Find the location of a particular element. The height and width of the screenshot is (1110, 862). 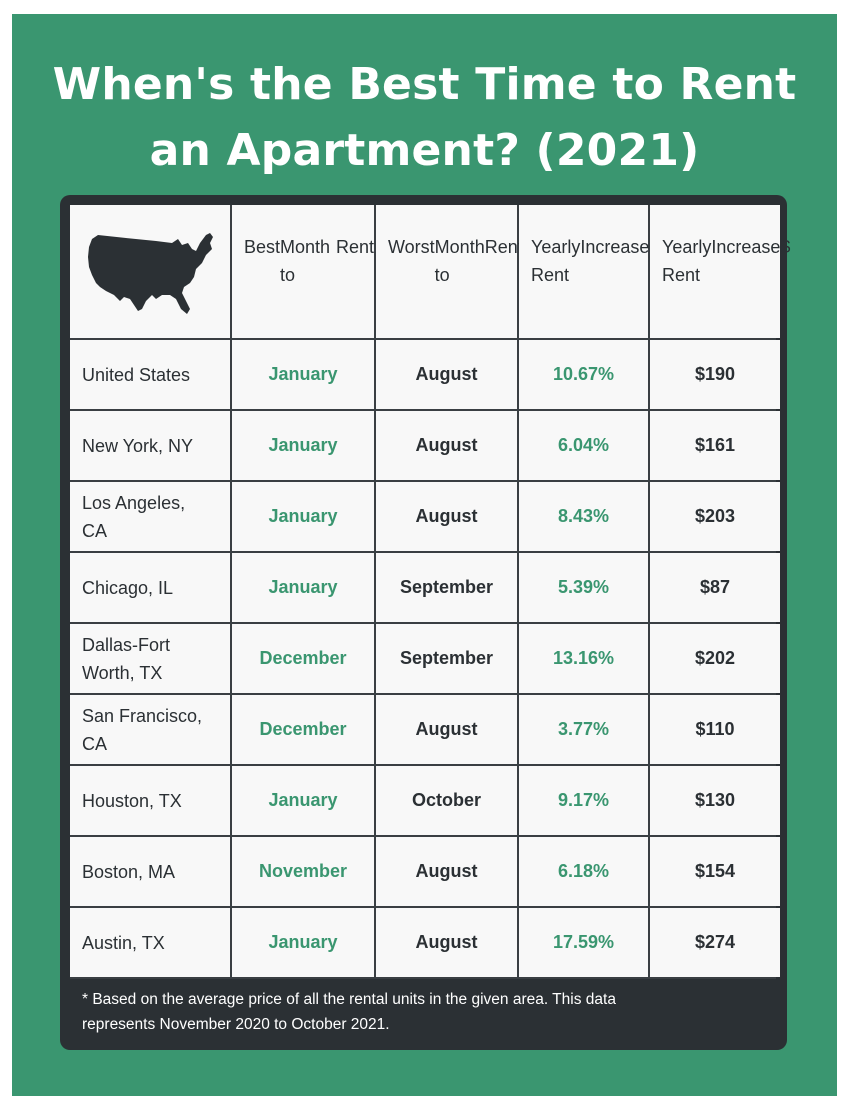

city-name: San Francisco, CA is located at coordinates (142, 730).